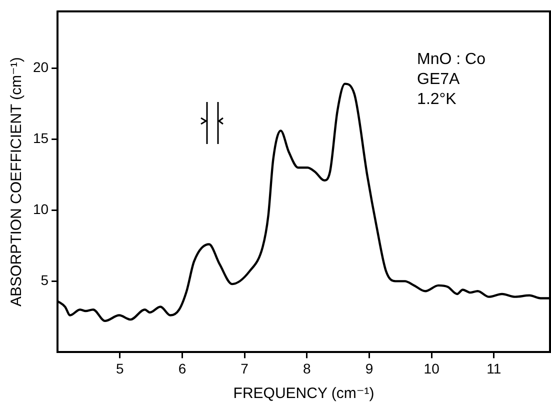 Image resolution: width=551 pixels, height=409 pixels. Describe the element at coordinates (432, 368) in the screenshot. I see `x-tick-label: 10` at that location.